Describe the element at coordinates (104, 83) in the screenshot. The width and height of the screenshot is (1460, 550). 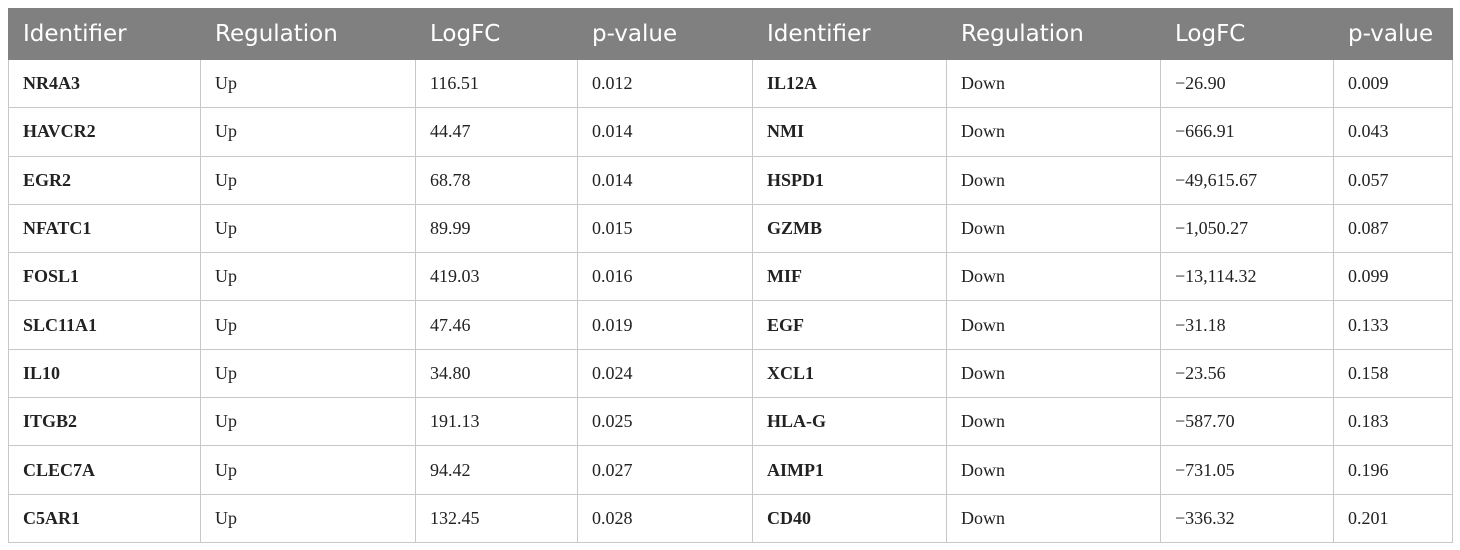
I see `identifier-cell: NR4A3` at that location.